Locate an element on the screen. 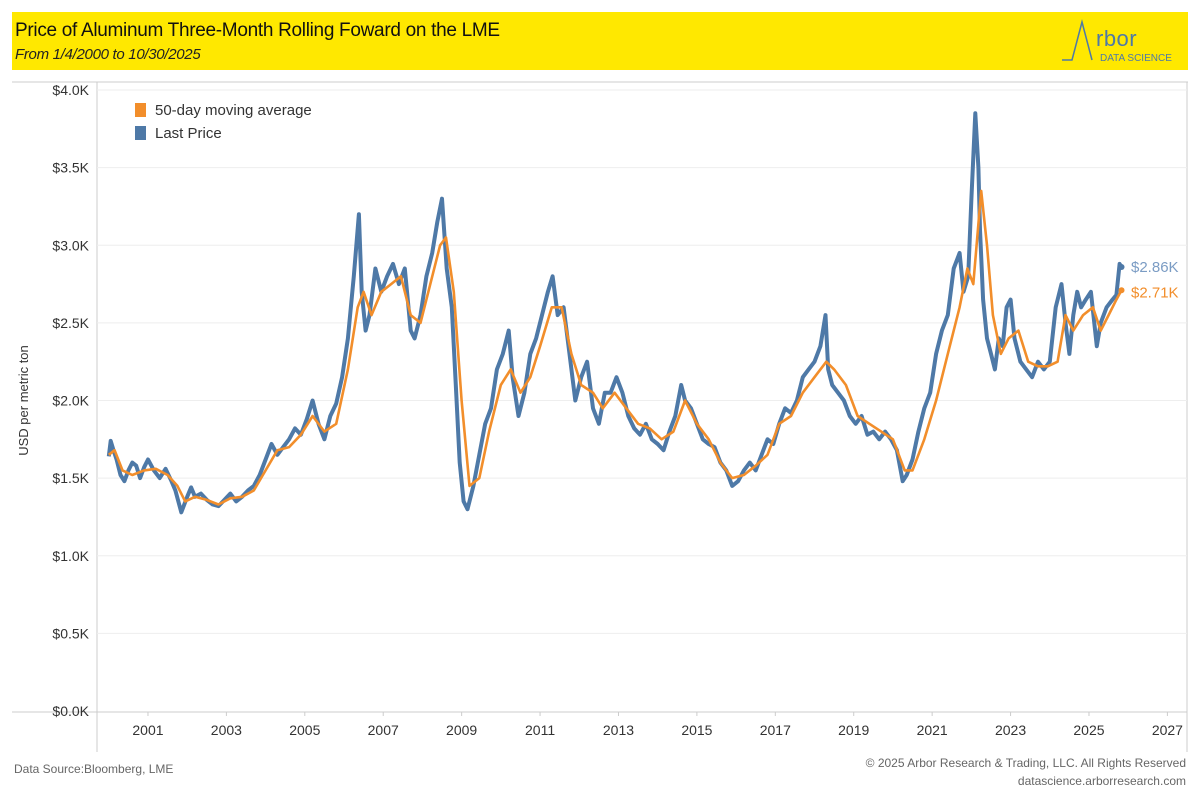  x-tick-label: 2001 is located at coordinates (147, 730).